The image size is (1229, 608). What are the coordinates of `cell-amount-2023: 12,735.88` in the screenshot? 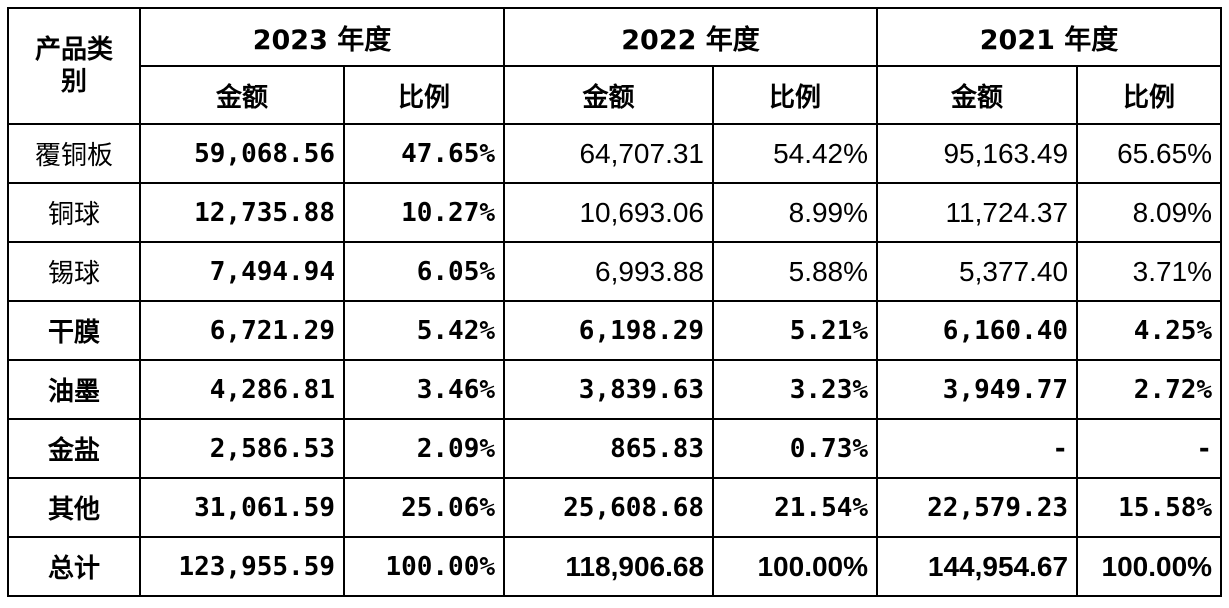 It's located at (242, 212).